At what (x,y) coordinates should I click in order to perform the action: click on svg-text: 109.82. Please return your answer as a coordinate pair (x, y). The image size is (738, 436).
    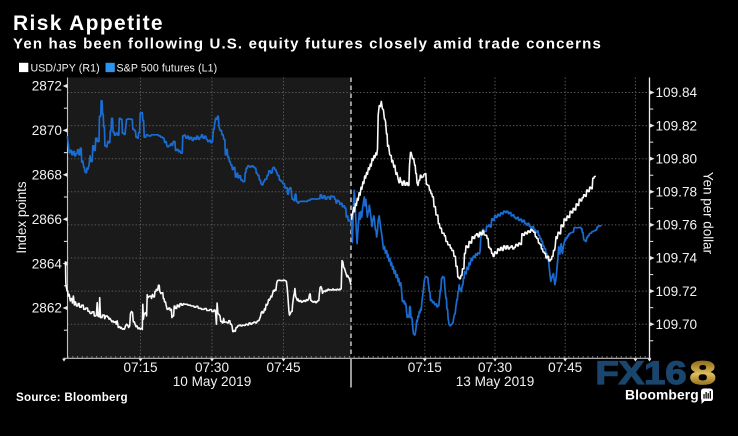
    Looking at the image, I should click on (677, 125).